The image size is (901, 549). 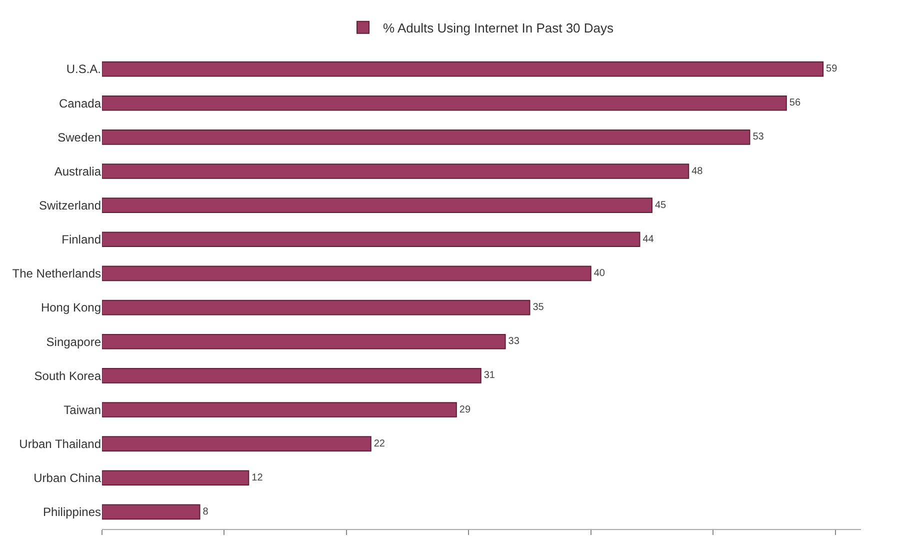 I want to click on data-label: 8, so click(x=205, y=512).